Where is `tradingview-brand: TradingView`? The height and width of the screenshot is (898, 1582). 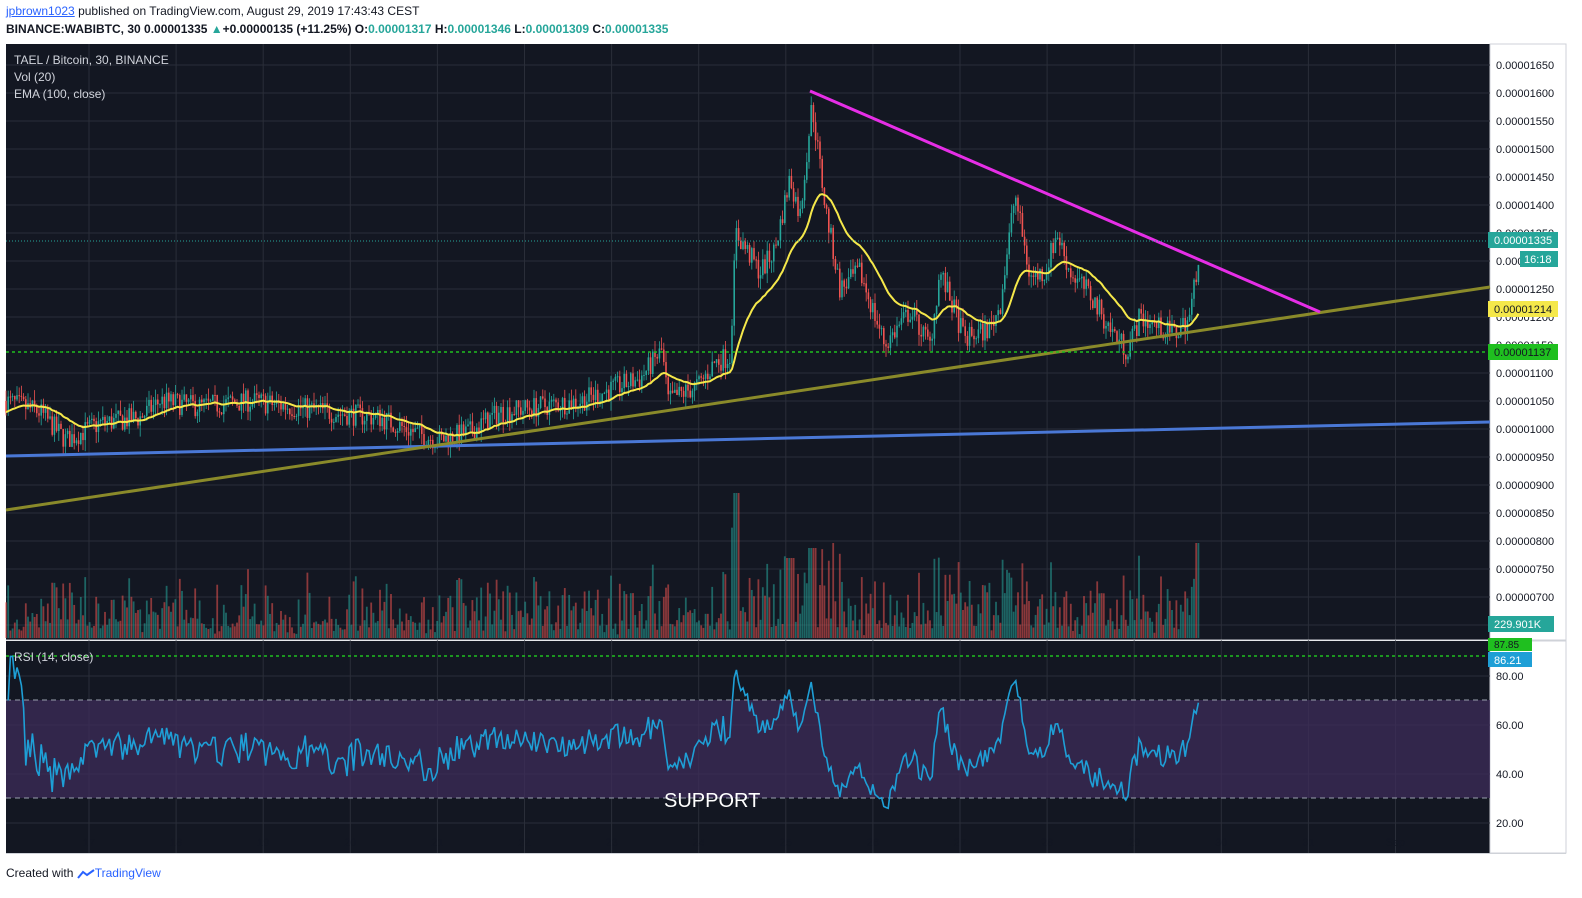
tradingview-brand: TradingView is located at coordinates (127, 873).